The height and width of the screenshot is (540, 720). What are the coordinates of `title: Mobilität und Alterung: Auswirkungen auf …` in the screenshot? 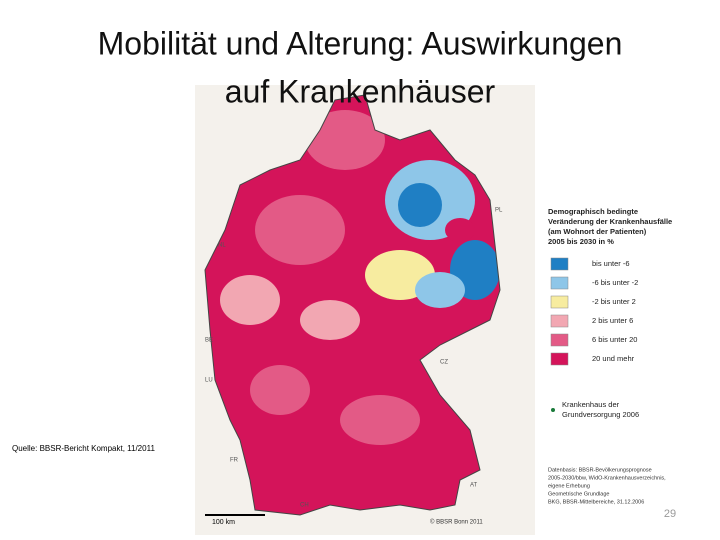 It's located at (360, 67).